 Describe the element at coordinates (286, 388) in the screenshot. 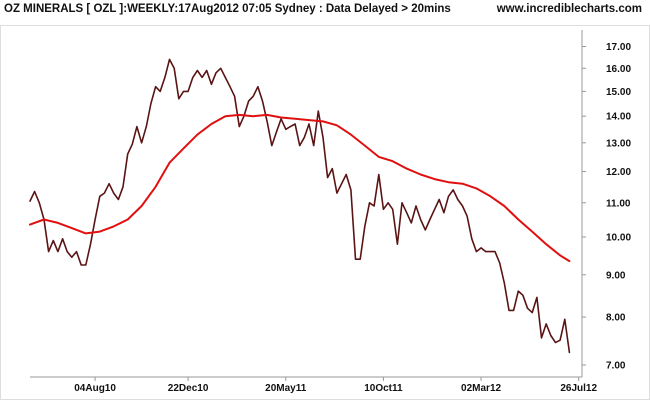

I see `x-tick-label: 20May11` at that location.